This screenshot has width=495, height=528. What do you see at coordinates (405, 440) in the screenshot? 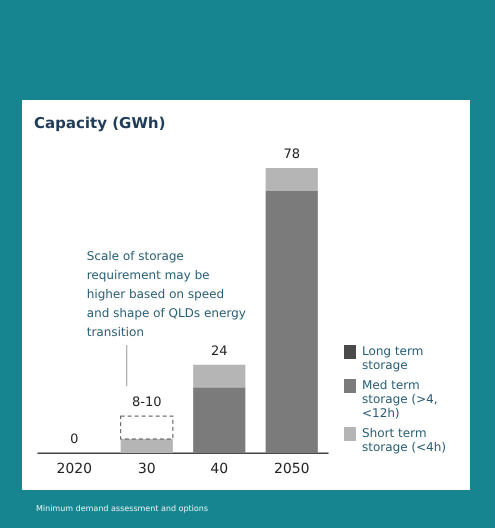
I see `legend-label: Short term storage (<4h)` at bounding box center [405, 440].